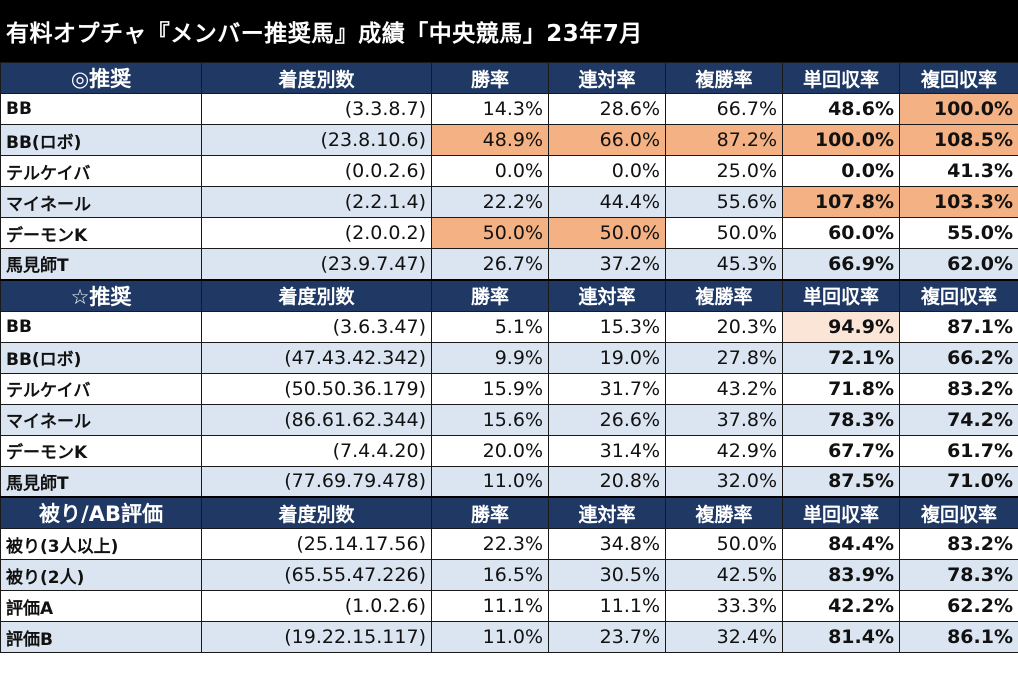  Describe the element at coordinates (490, 171) in the screenshot. I see `table-cell-win: 0.0%` at that location.